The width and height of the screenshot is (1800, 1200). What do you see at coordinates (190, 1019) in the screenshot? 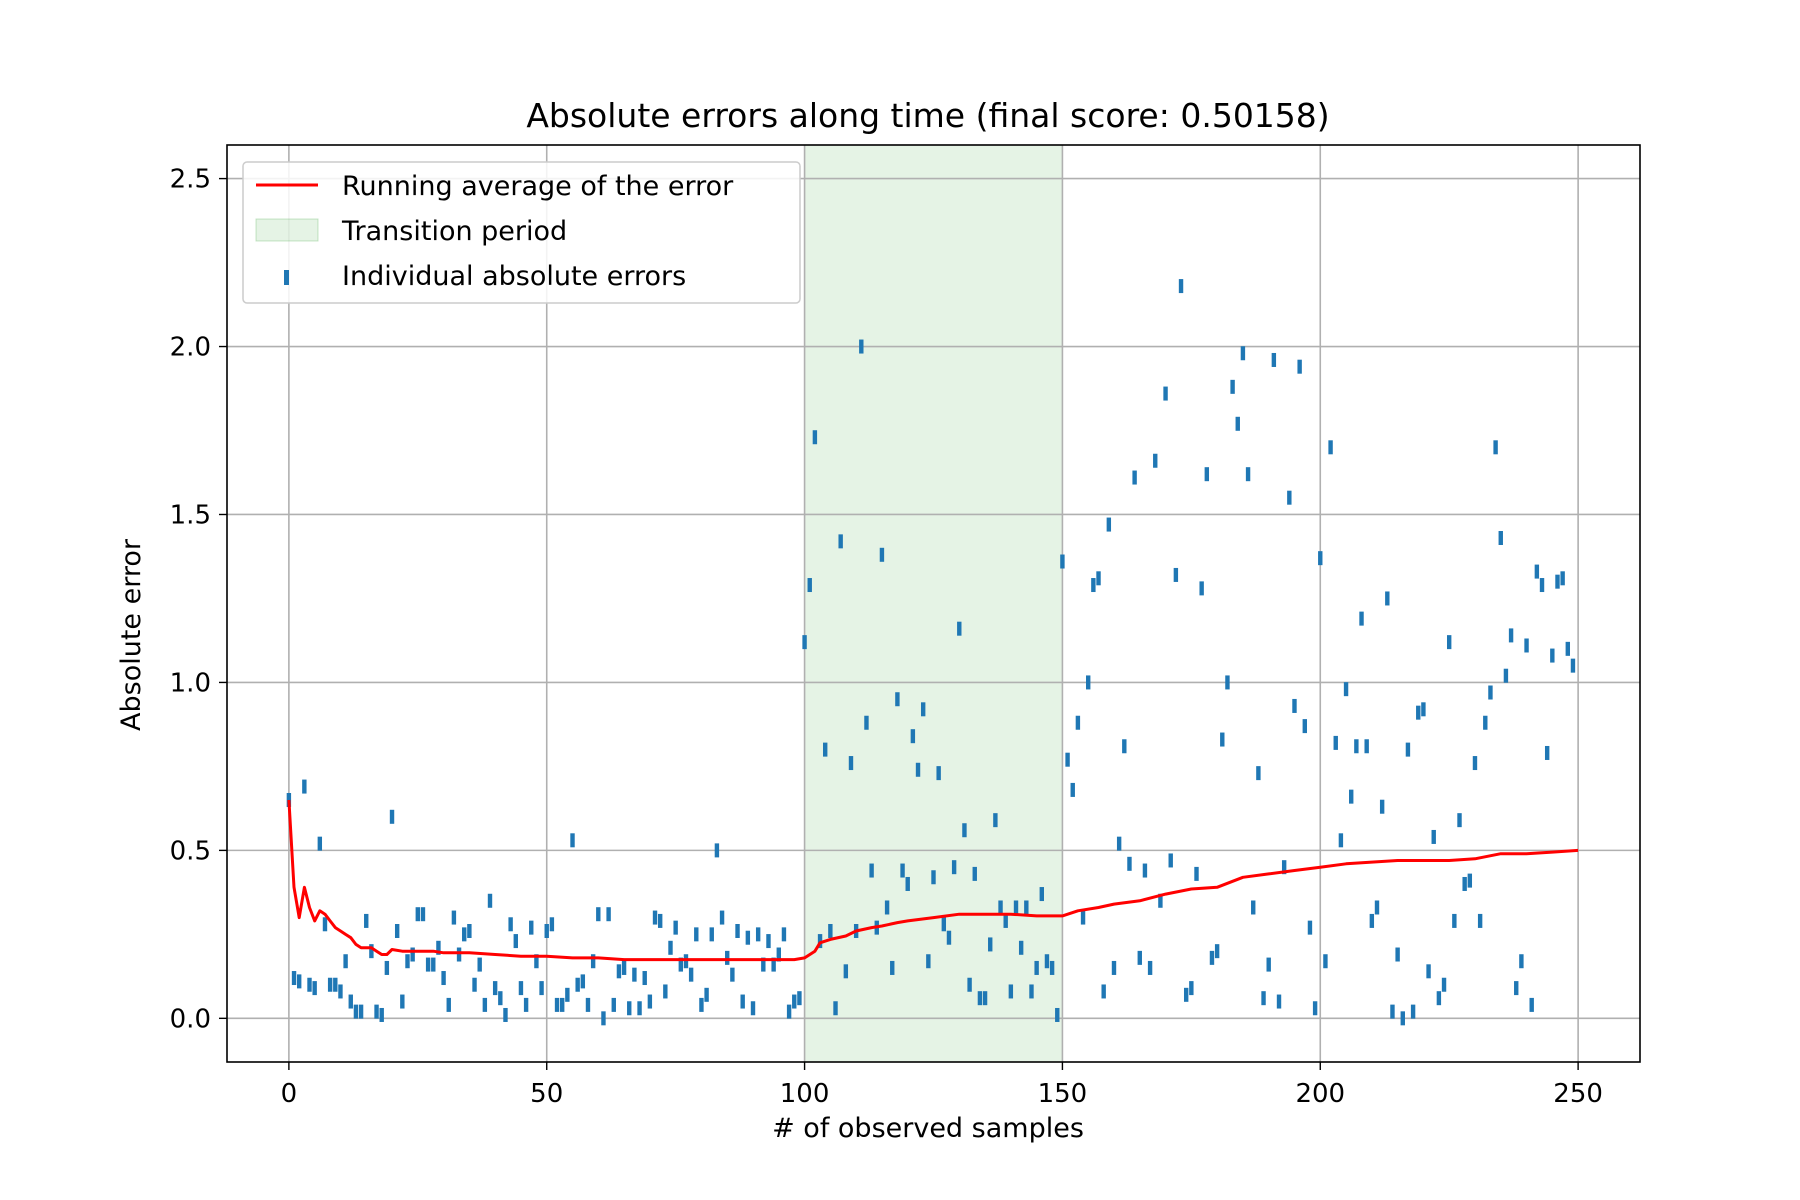
I see `y-tick-label: 0.0` at bounding box center [190, 1019].